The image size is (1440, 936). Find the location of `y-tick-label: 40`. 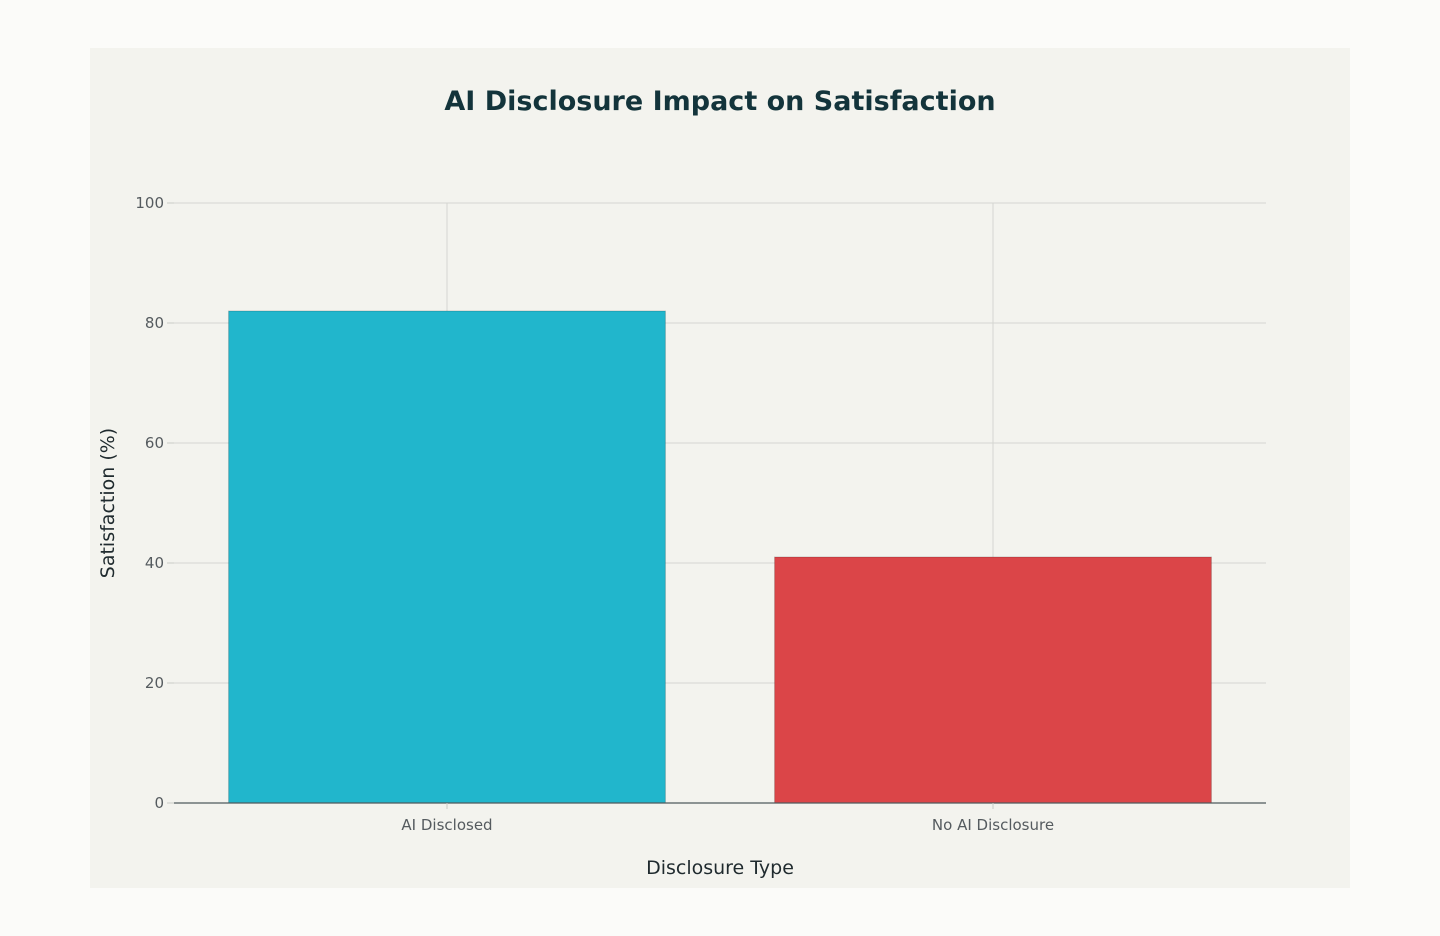

y-tick-label: 40 is located at coordinates (154, 563).